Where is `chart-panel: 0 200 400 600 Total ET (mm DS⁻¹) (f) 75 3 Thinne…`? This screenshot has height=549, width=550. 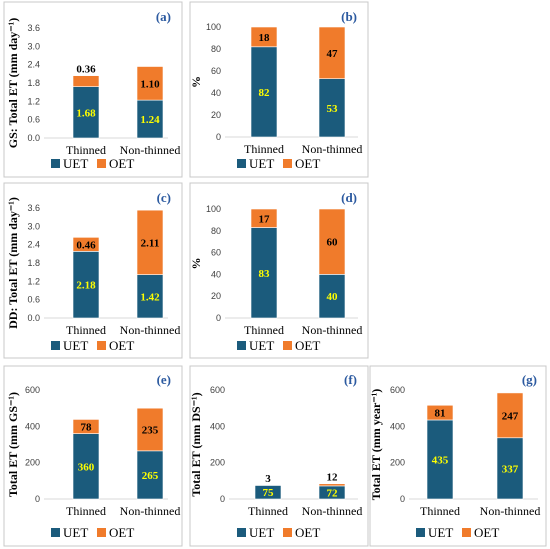 chart-panel: 0 200 400 600 Total ET (mm DS⁻¹) (f) 75 3 Thinne… is located at coordinates (279, 456).